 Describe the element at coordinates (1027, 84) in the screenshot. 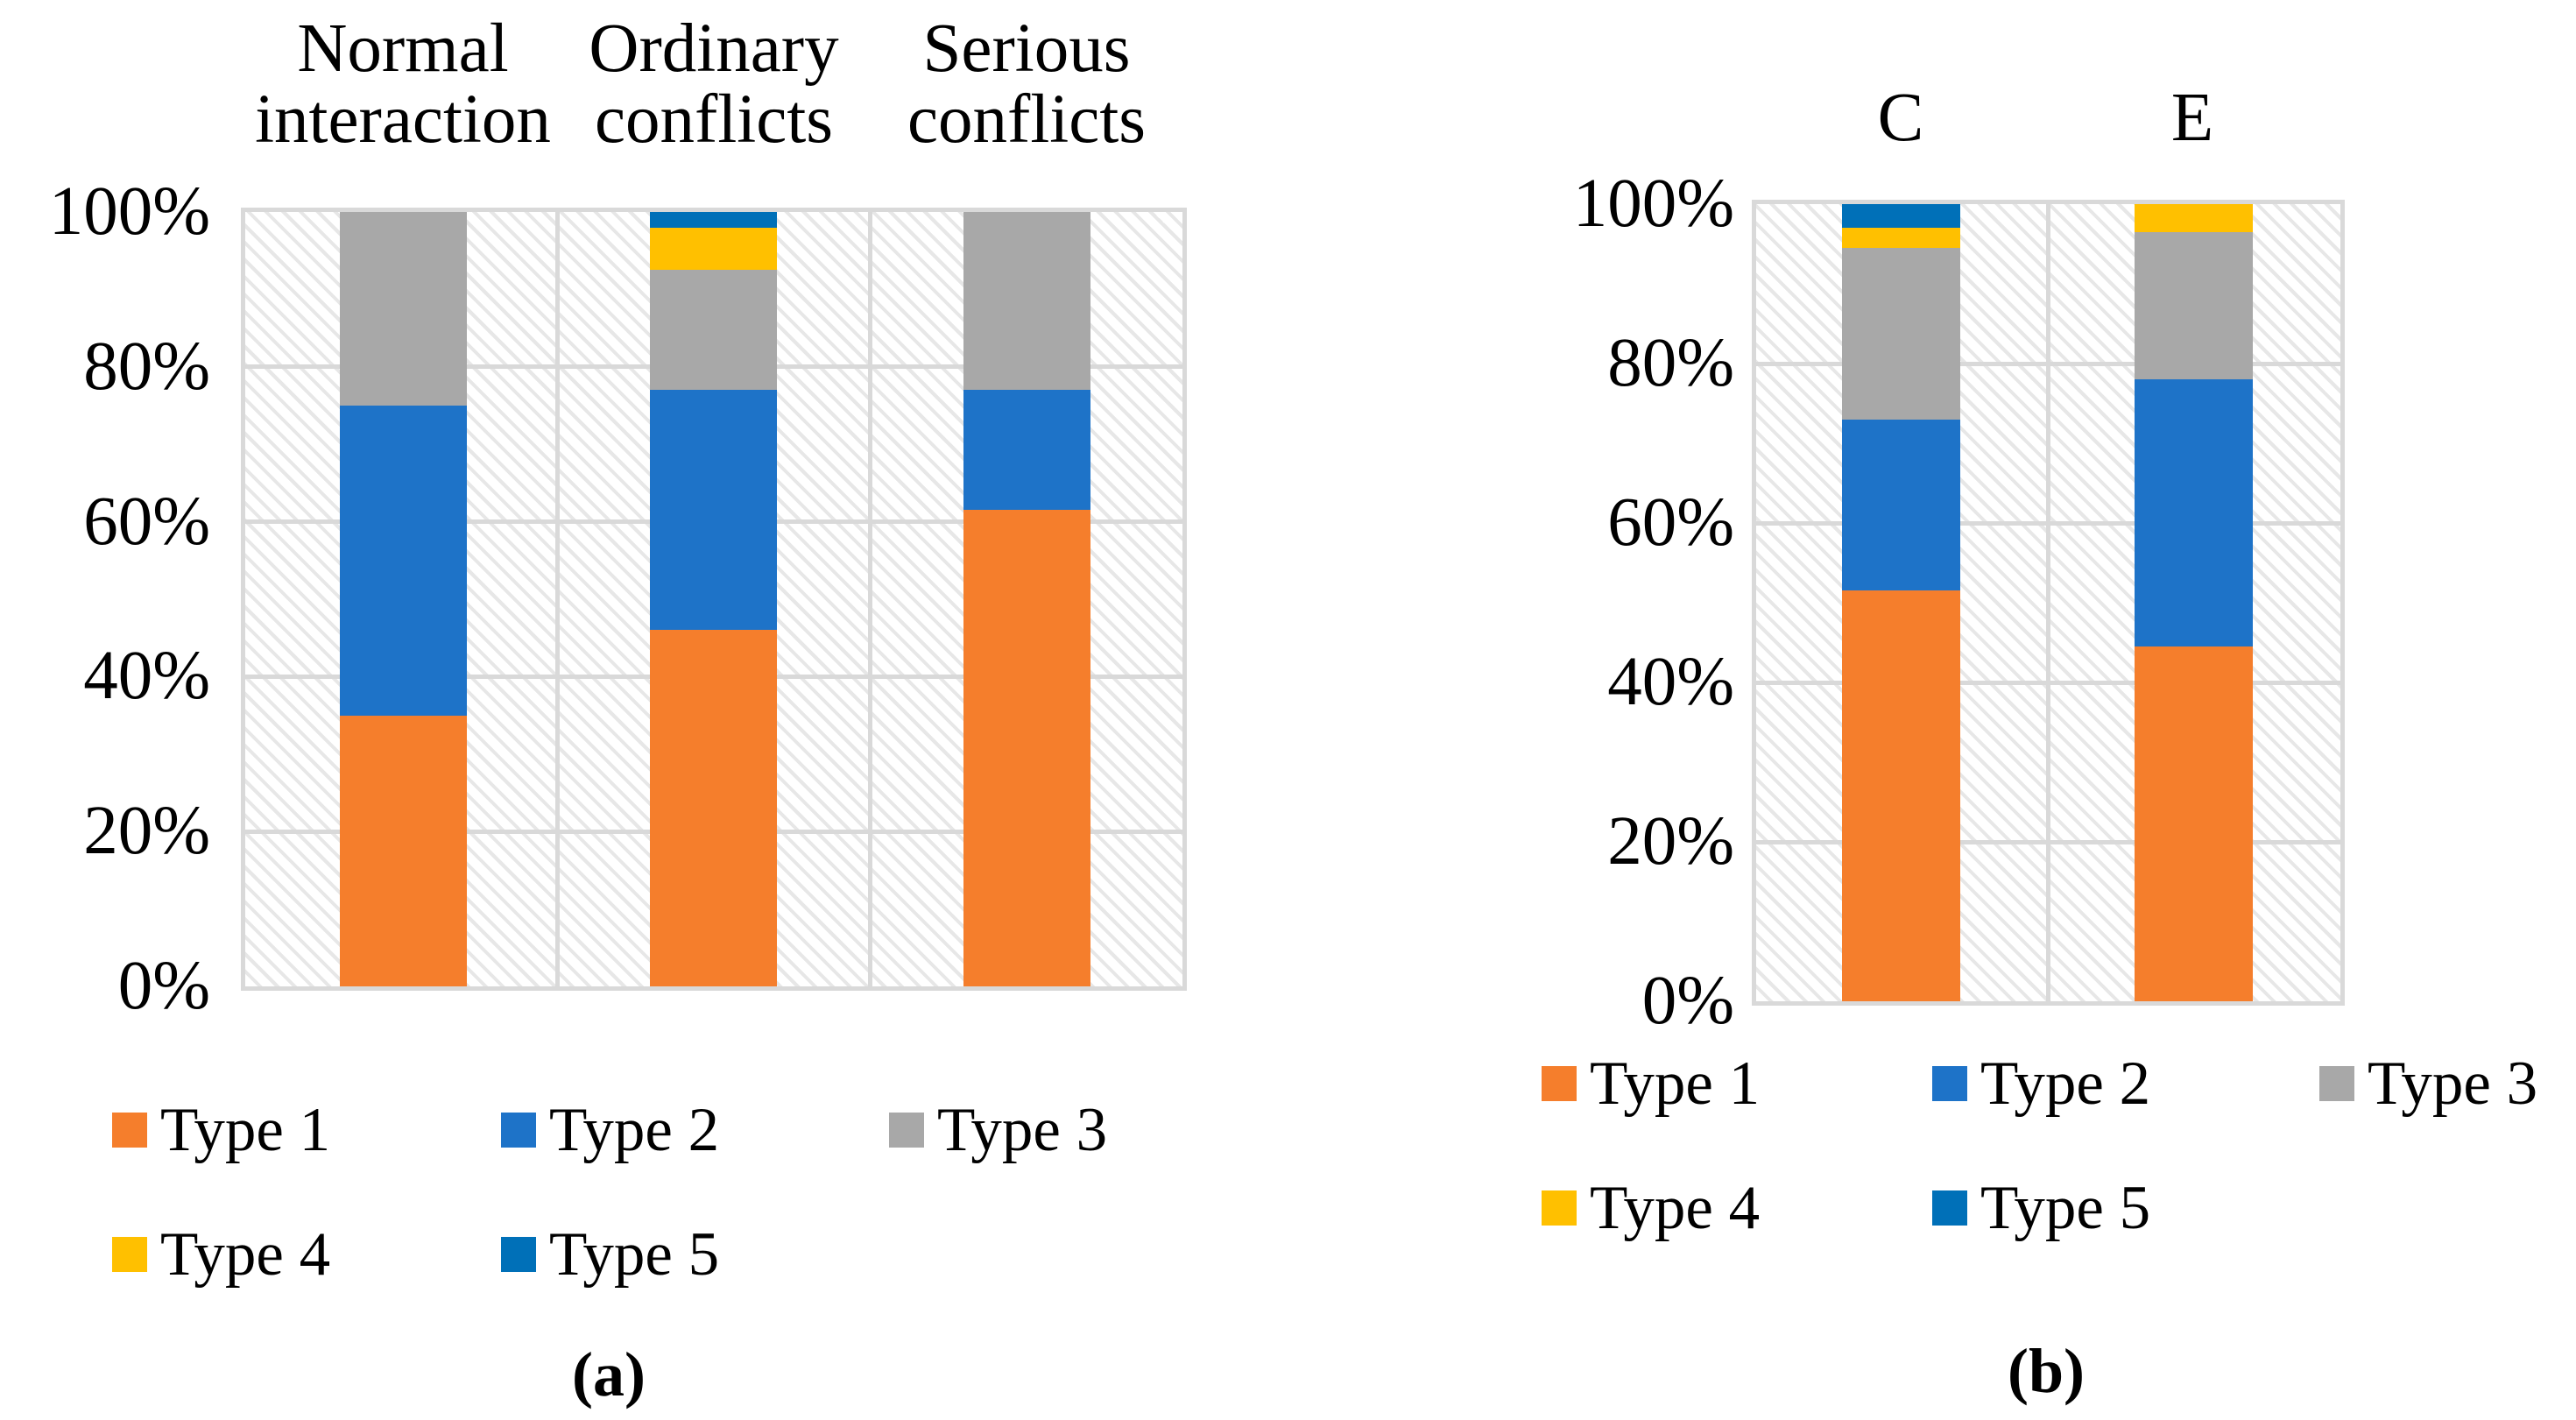

I see `category-label: Serious conflicts` at that location.